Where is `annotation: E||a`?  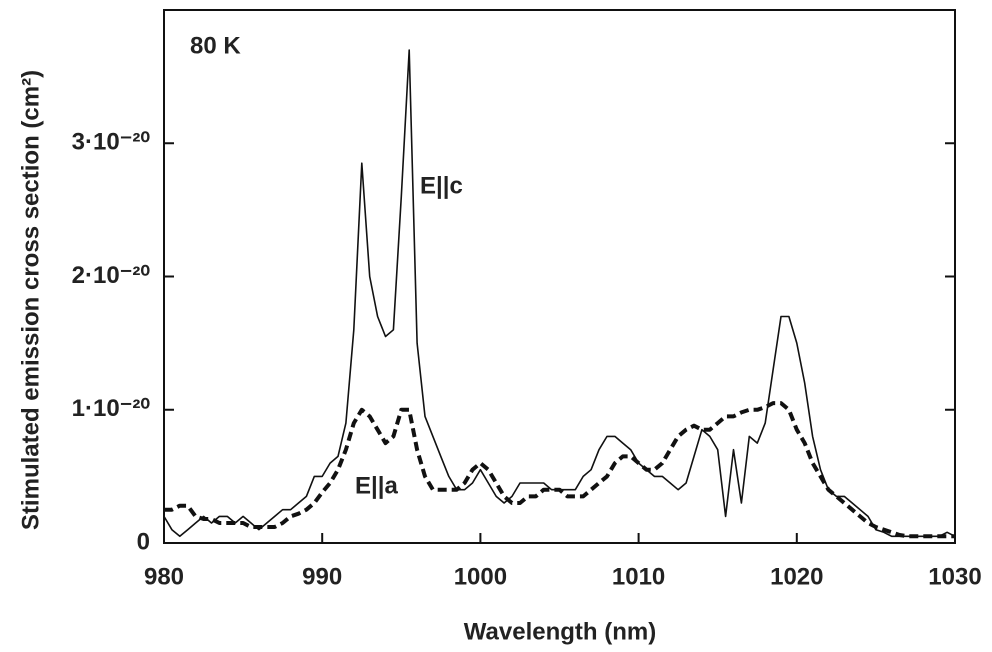
annotation: E||a is located at coordinates (376, 485).